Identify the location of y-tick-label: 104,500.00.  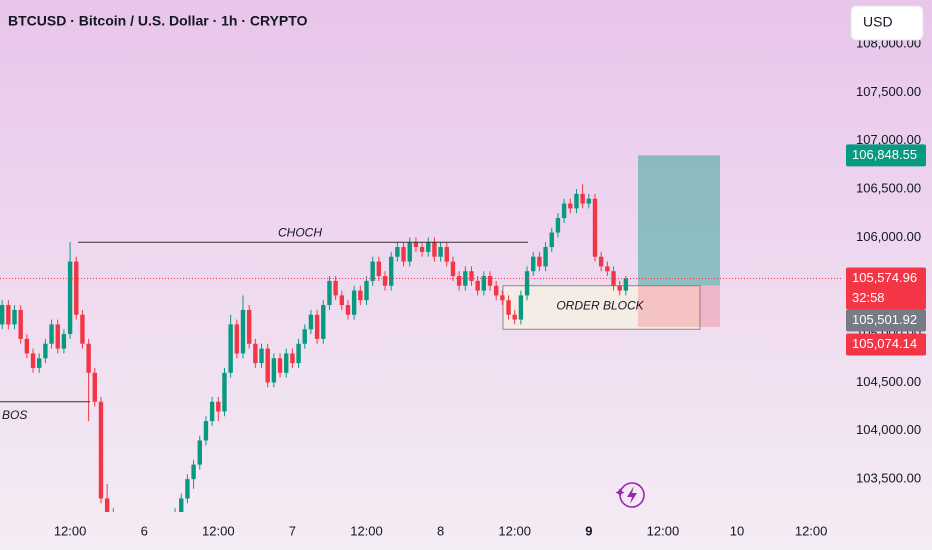
(888, 381).